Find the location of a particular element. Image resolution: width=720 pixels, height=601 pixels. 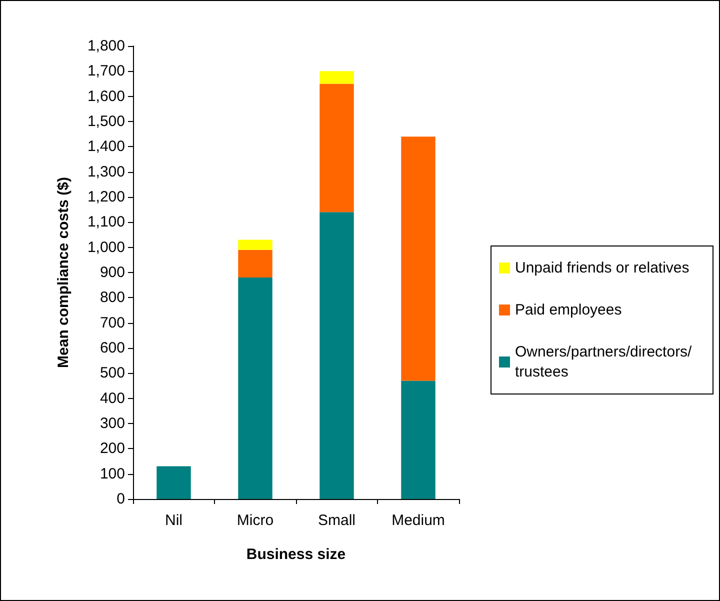

x-axis-title: Business size is located at coordinates (296, 554).